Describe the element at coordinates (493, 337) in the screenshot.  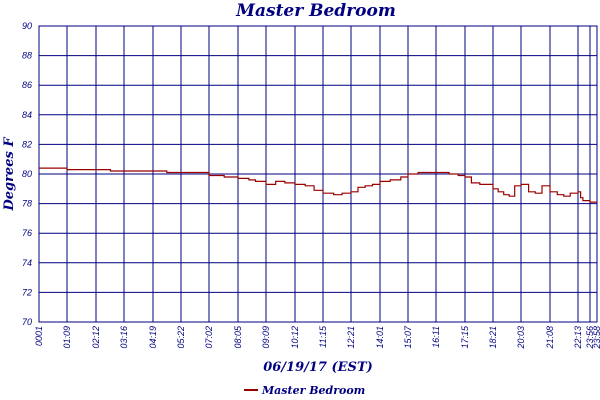
I see `x-tick-label: 18:21` at that location.